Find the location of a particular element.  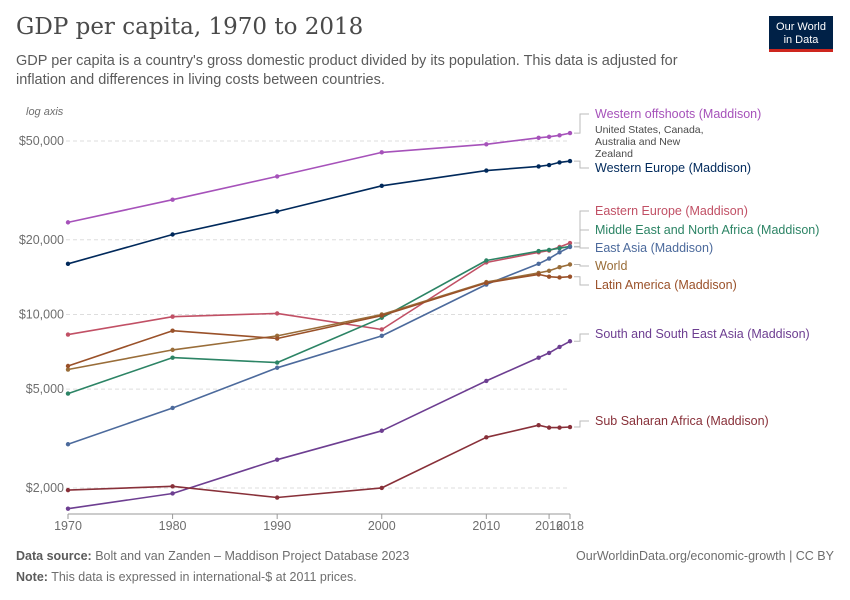

x-tick-label: 1980 is located at coordinates (173, 526).